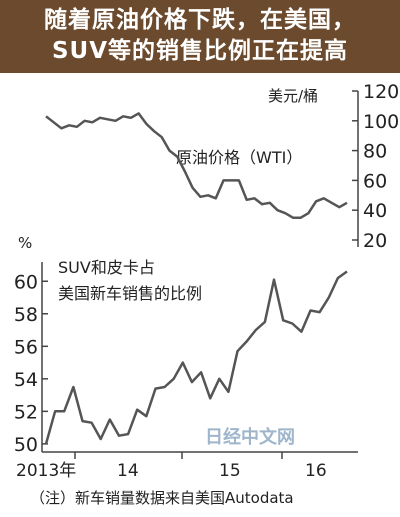 The width and height of the screenshot is (400, 517). I want to click on suv-y-ticks: 50 52 54 56 58 60, so click(31, 363).